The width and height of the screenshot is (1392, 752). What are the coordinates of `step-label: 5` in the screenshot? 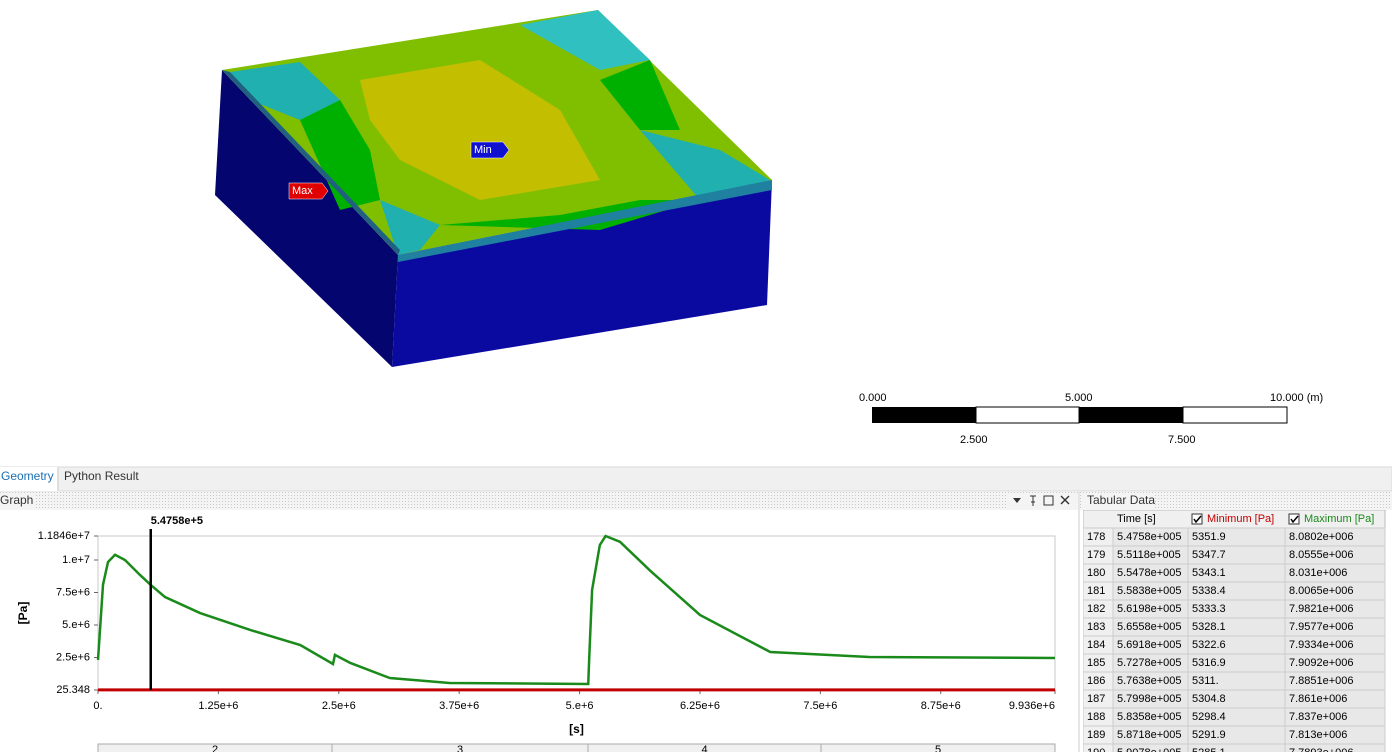 It's located at (938, 748).